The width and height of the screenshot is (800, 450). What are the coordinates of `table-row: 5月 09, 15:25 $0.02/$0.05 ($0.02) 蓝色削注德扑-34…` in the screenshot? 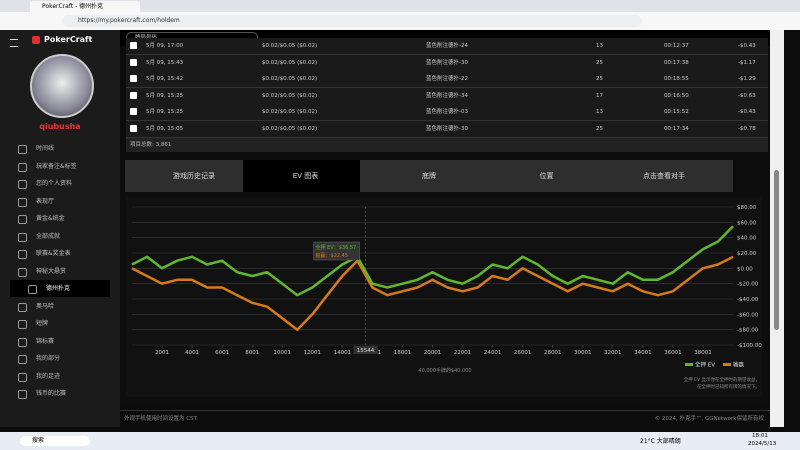 It's located at (447, 96).